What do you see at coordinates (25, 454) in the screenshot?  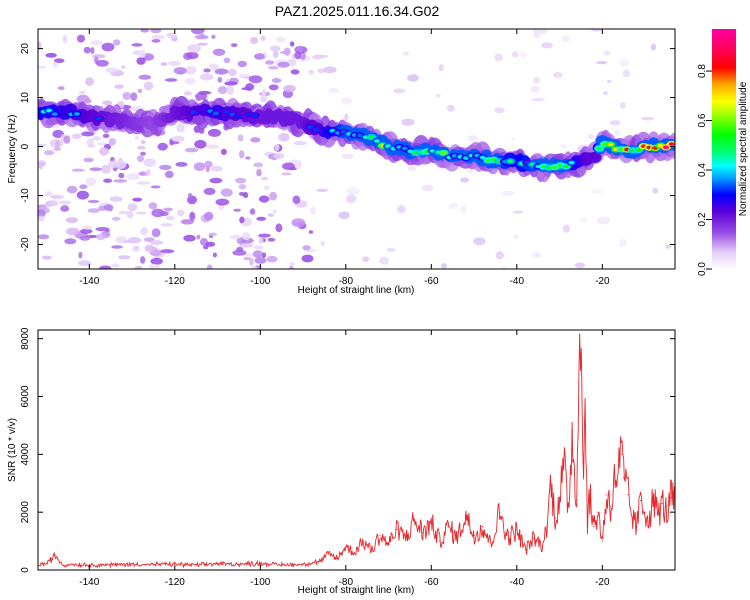 I see `y-tick-label: 4000` at bounding box center [25, 454].